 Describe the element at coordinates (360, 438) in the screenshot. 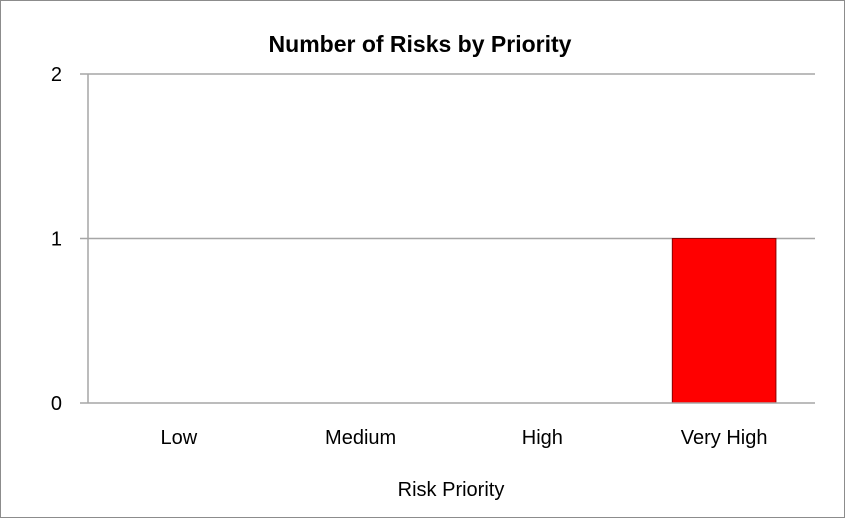

I see `x-tick-label-medium: Medium` at that location.